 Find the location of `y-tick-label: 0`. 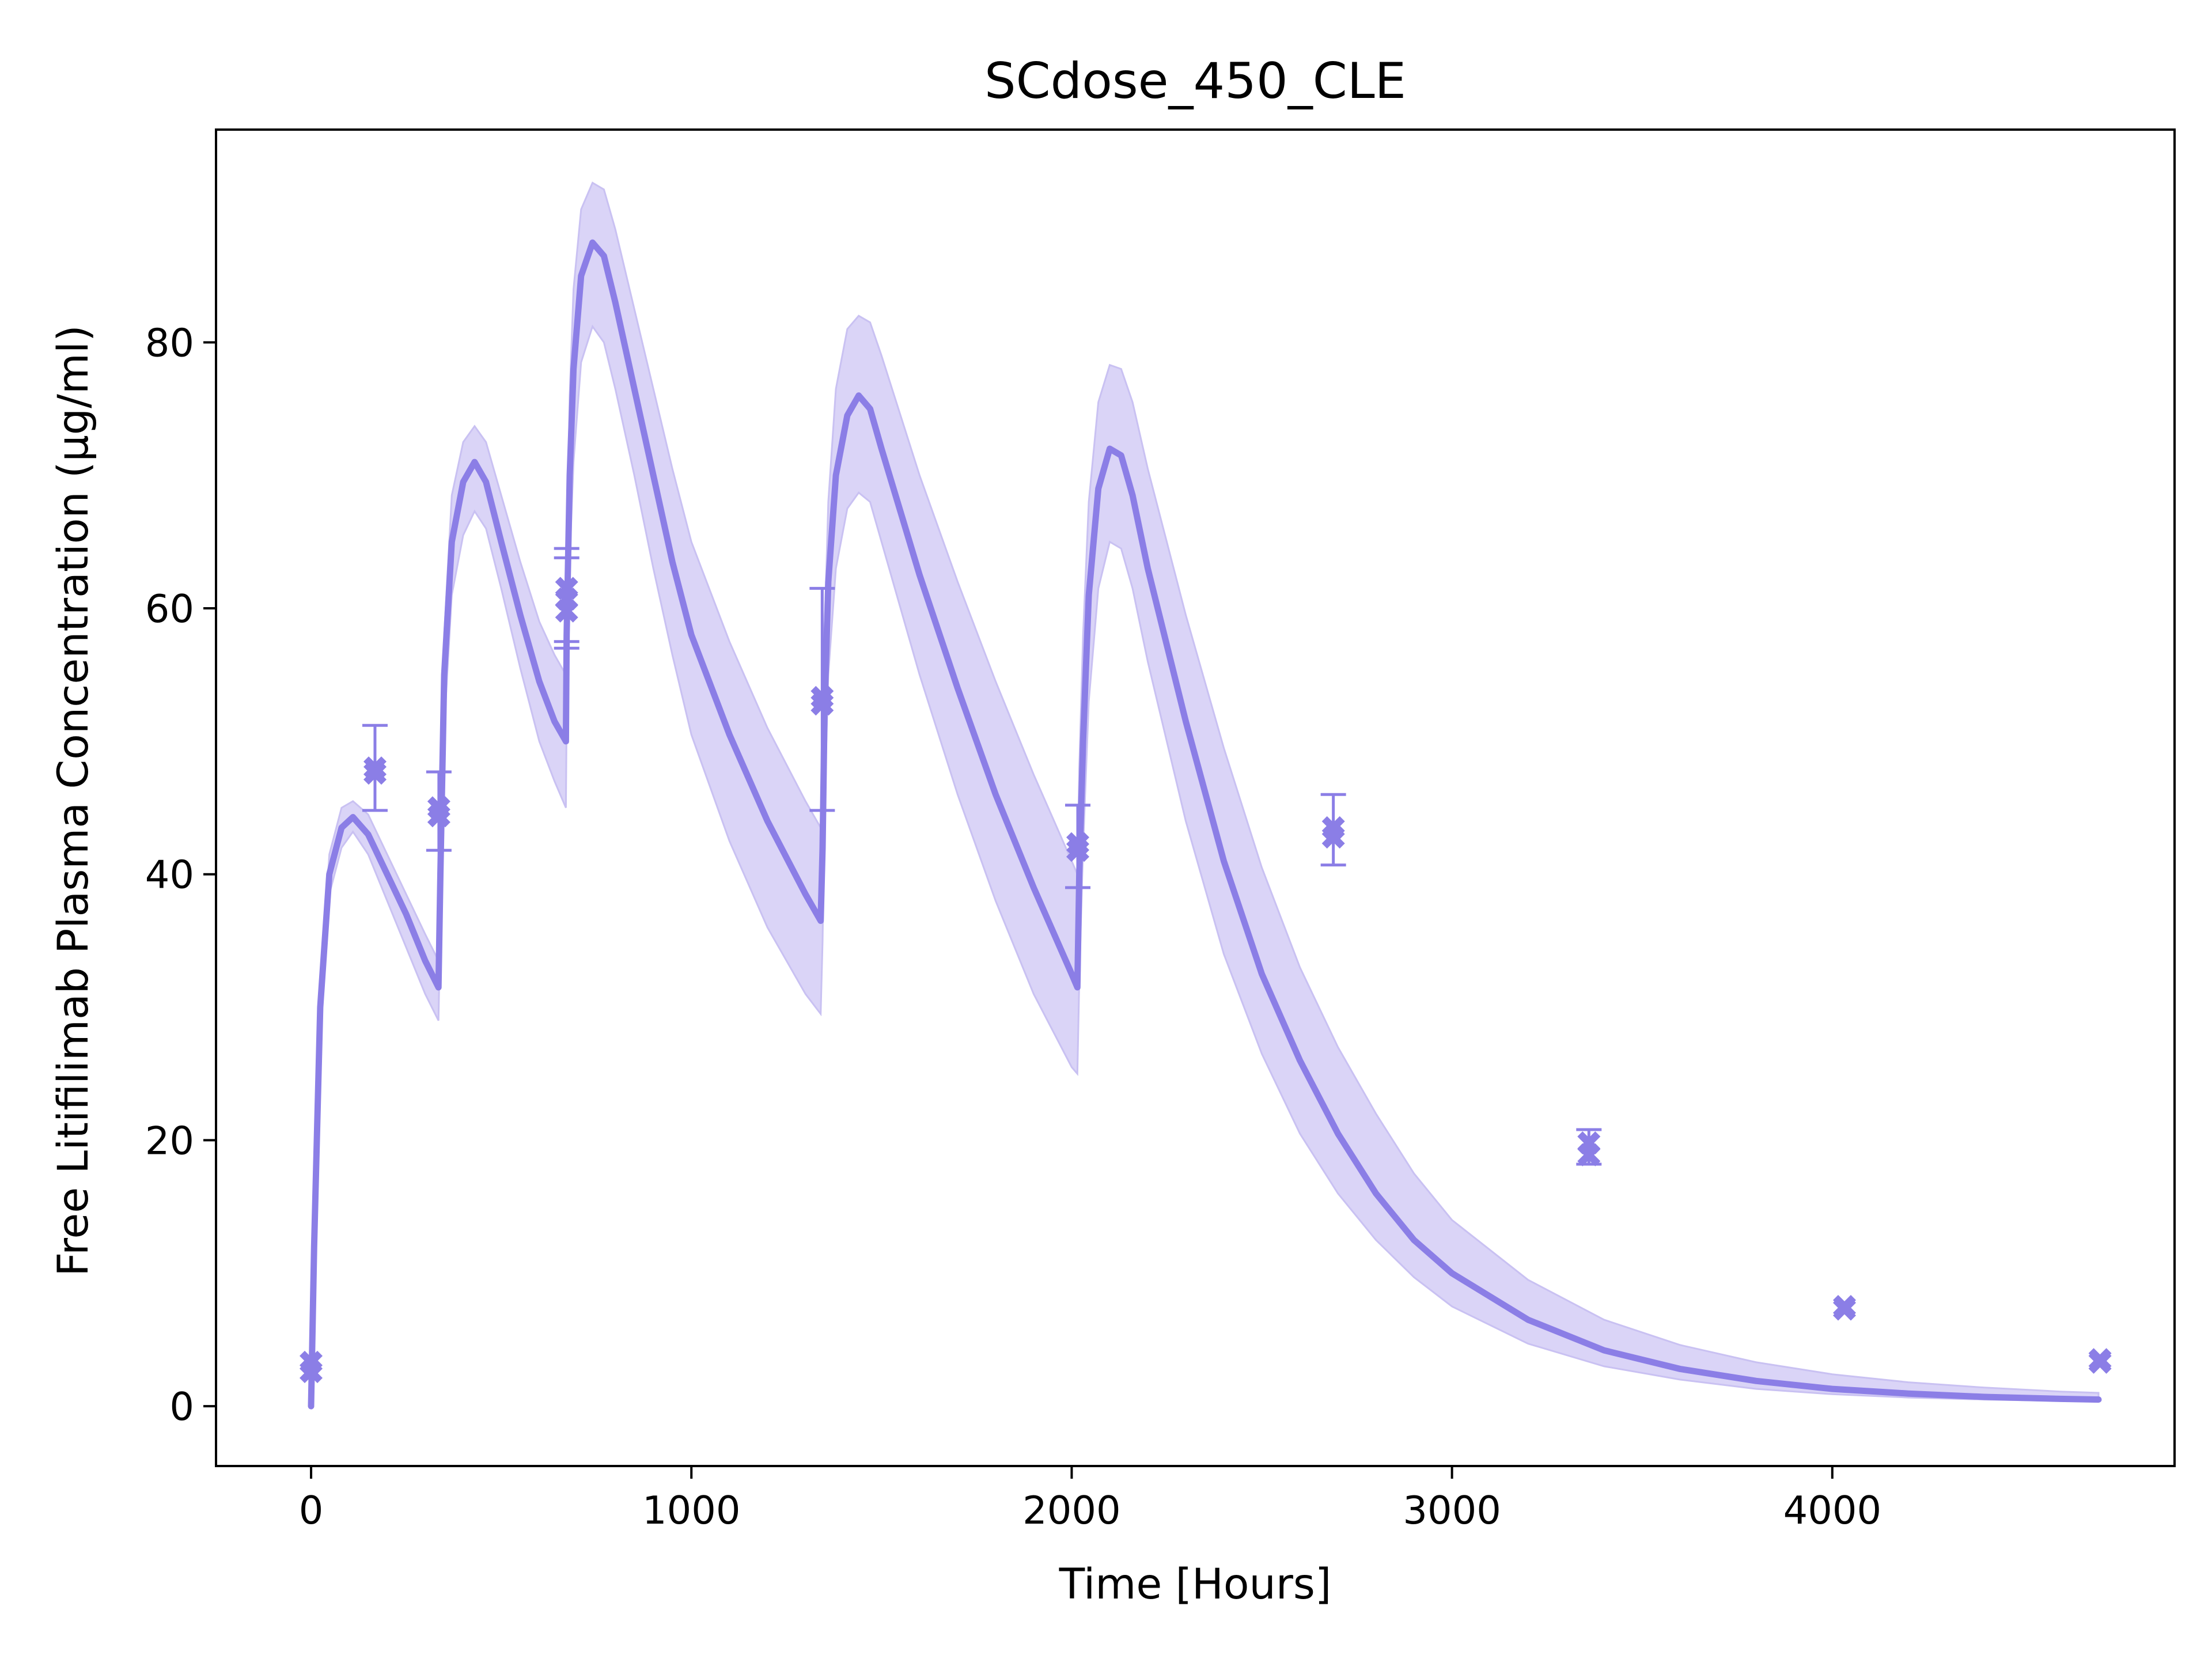

y-tick-label: 0 is located at coordinates (181, 1406).